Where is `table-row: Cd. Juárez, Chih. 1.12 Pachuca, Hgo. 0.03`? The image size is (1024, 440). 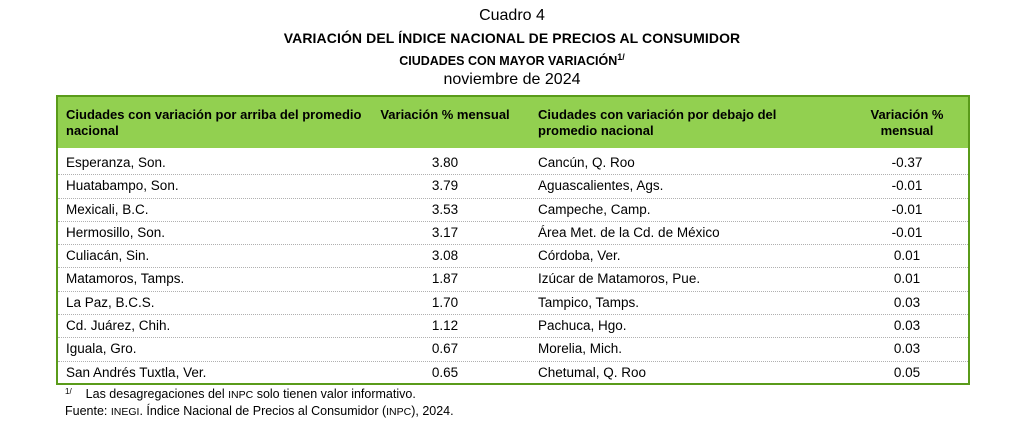 table-row: Cd. Juárez, Chih. 1.12 Pachuca, Hgo. 0.03 is located at coordinates (513, 327).